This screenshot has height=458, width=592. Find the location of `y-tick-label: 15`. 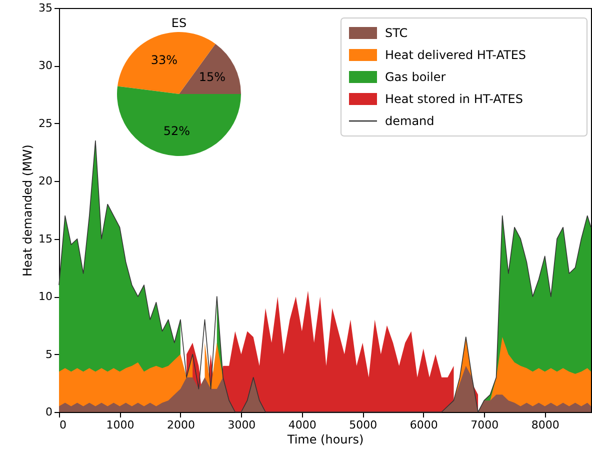

y-tick-label: 15 is located at coordinates (45, 239).